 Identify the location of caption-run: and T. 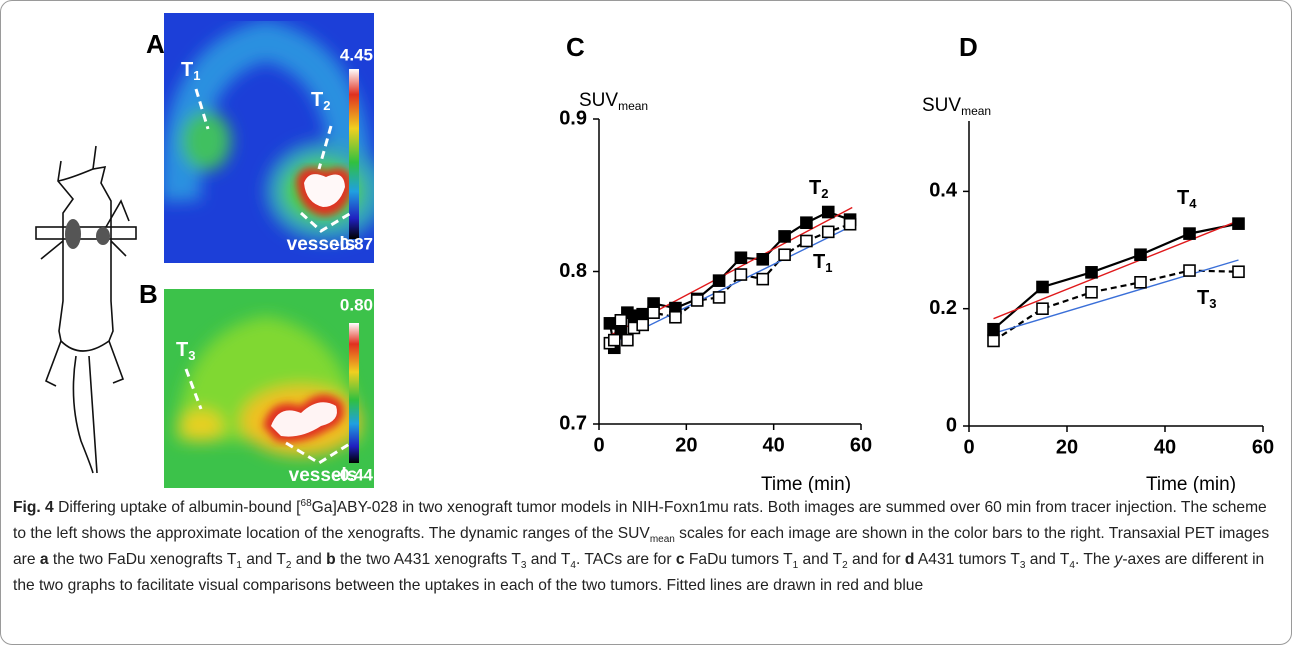
(820, 559).